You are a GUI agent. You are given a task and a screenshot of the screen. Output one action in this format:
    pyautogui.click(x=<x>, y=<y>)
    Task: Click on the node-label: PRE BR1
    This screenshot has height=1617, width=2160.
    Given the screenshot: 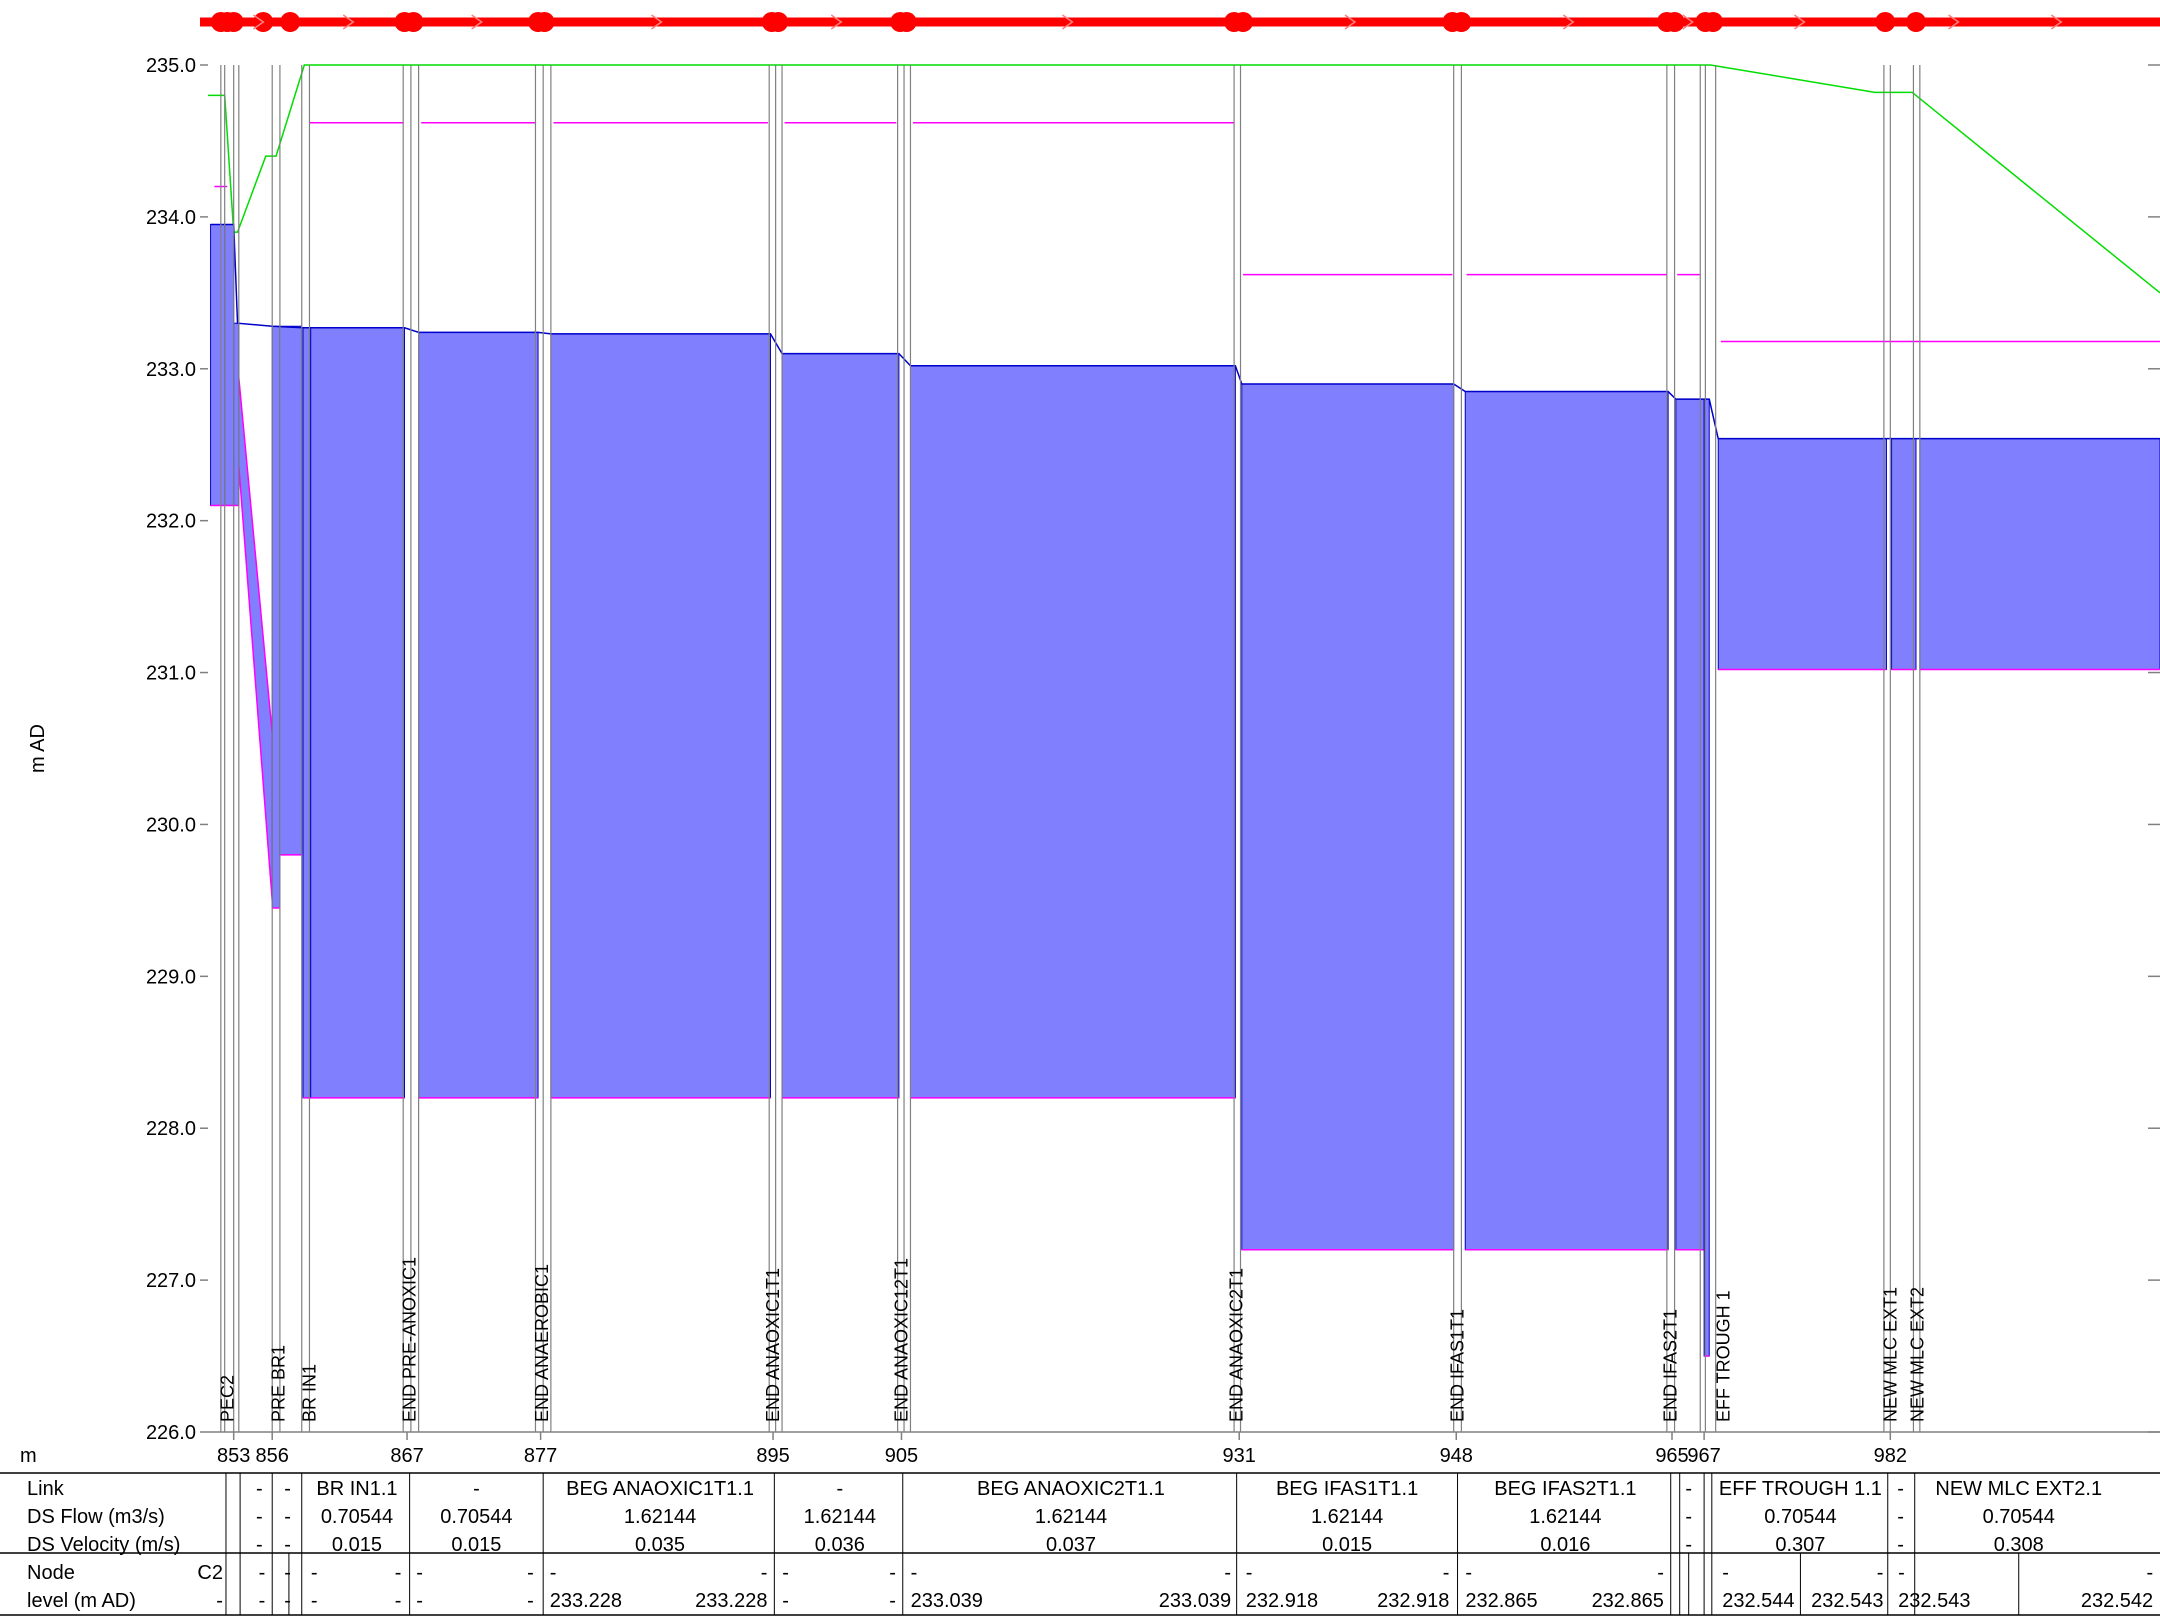 What is the action you would take?
    pyautogui.click(x=279, y=1383)
    